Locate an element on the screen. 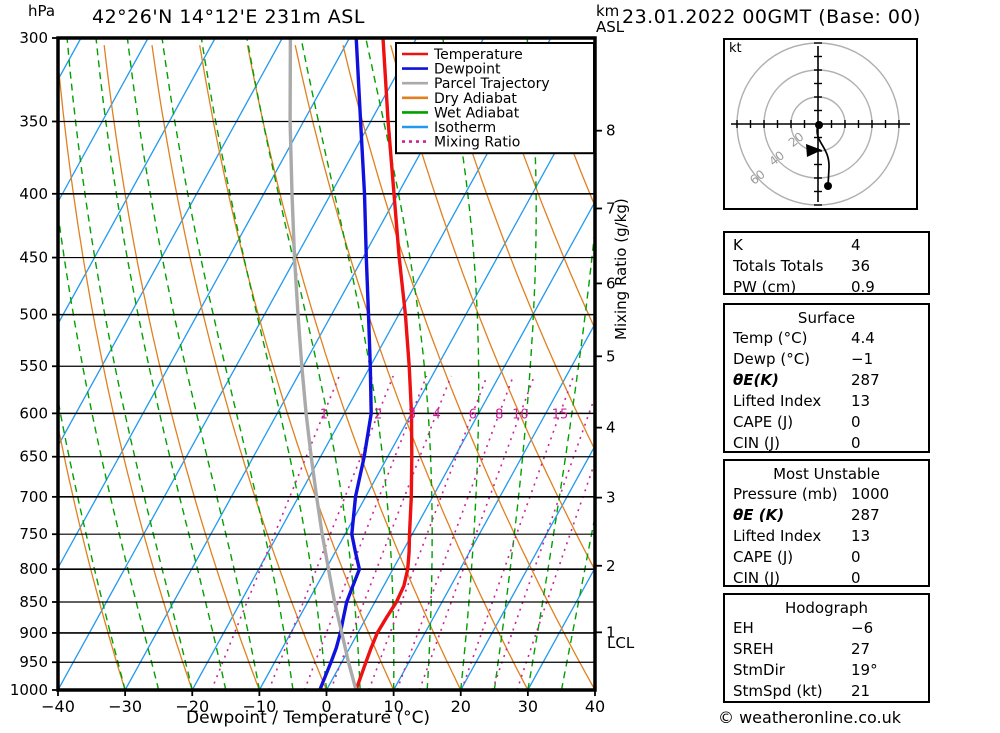 This screenshot has width=1000, height=733. surface-value: 13 is located at coordinates (861, 401).